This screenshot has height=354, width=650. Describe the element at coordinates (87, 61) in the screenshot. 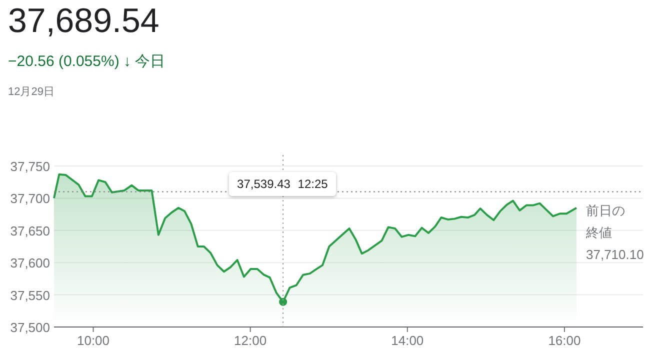

I see `chart-subtitle: −20.56 (0.055%) ↓ 今日` at that location.